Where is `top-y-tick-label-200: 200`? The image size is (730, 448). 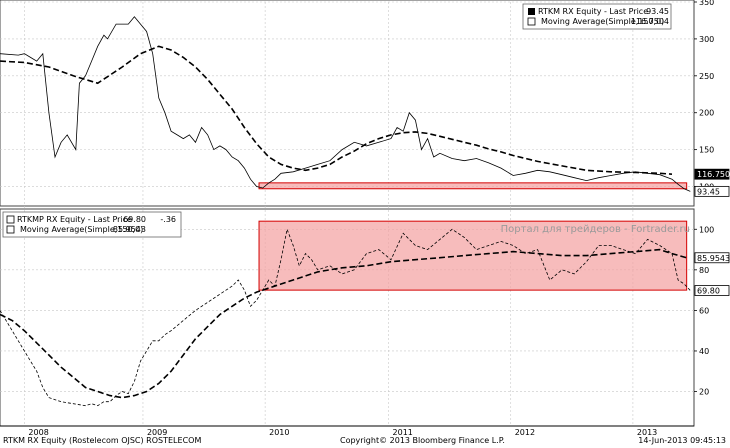 top-y-tick-label-200: 200 is located at coordinates (706, 113).